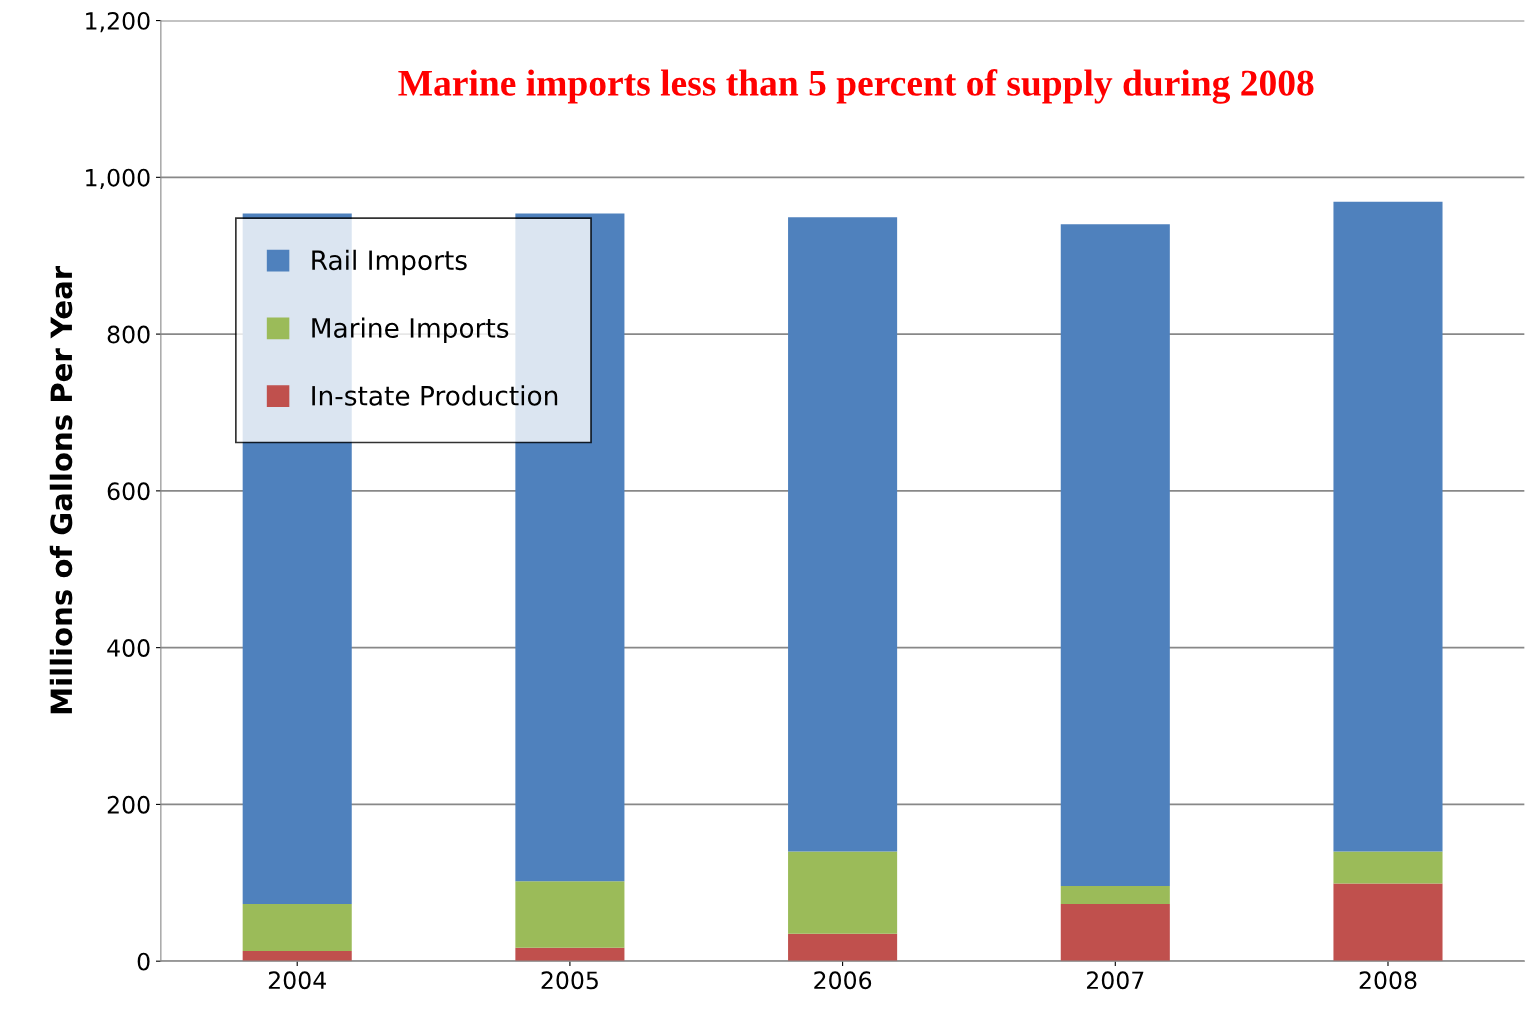 This screenshot has width=1532, height=1028. Describe the element at coordinates (435, 395) in the screenshot. I see `legend-label: In-state Production` at that location.